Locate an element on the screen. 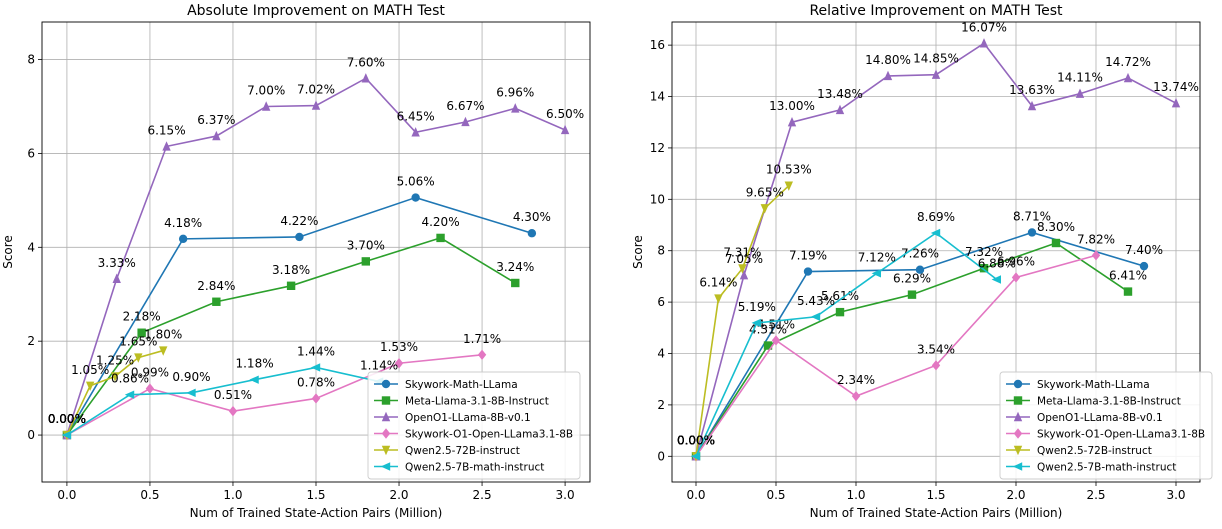  data-label: 1.44% is located at coordinates (316, 351).